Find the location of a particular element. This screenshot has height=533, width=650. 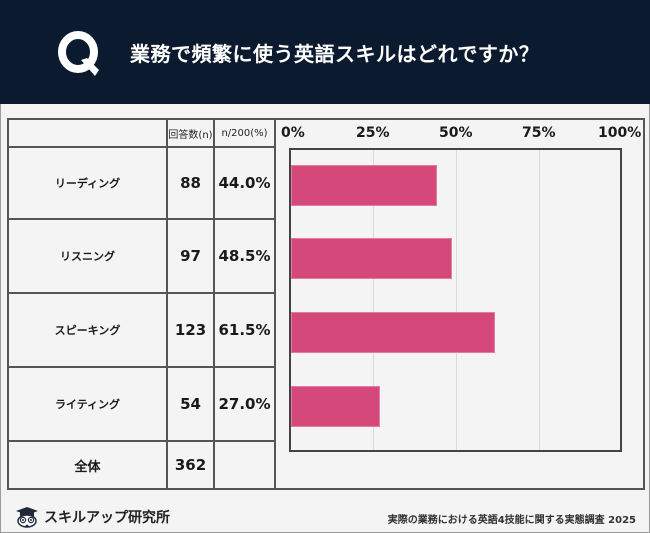

row-count: 97 is located at coordinates (190, 256).